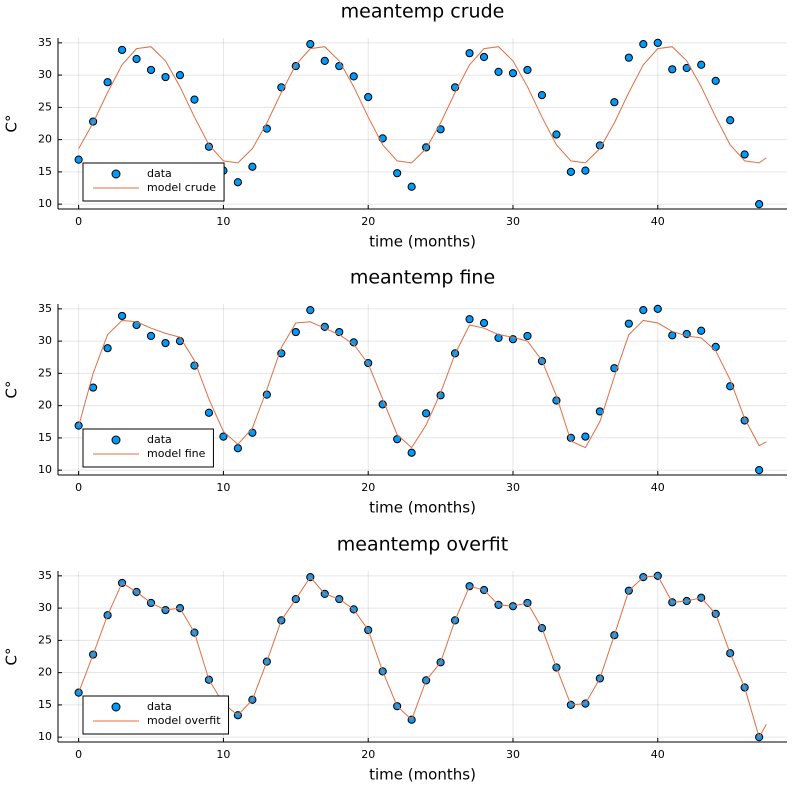 This screenshot has width=799, height=800. Describe the element at coordinates (181, 187) in the screenshot. I see `legend-label: model crude` at that location.